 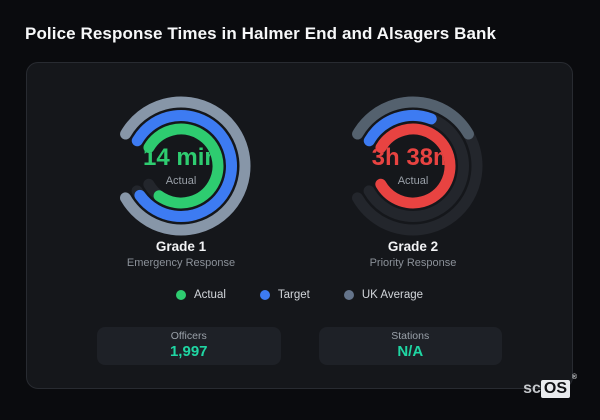 I want to click on legend-item-actual: Actual, so click(x=200, y=295).